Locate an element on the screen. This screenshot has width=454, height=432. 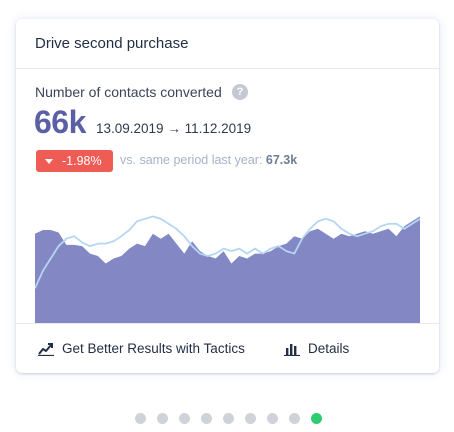
comparison-label: vs. same period last year: is located at coordinates (191, 160).